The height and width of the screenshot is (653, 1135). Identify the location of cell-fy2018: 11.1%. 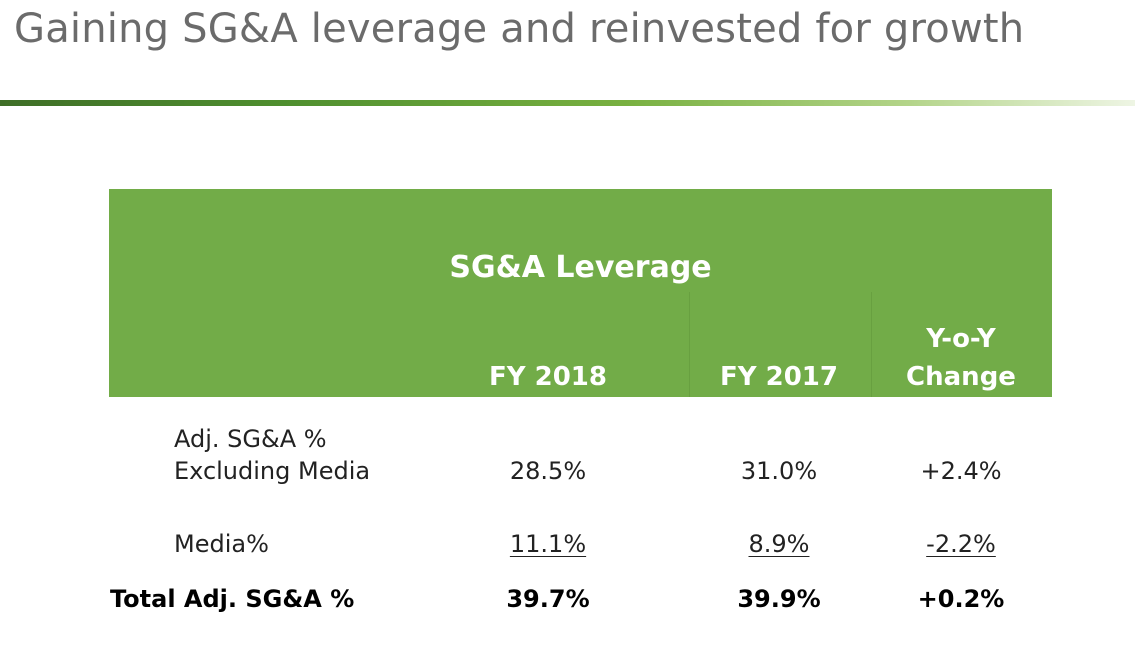
(548, 544).